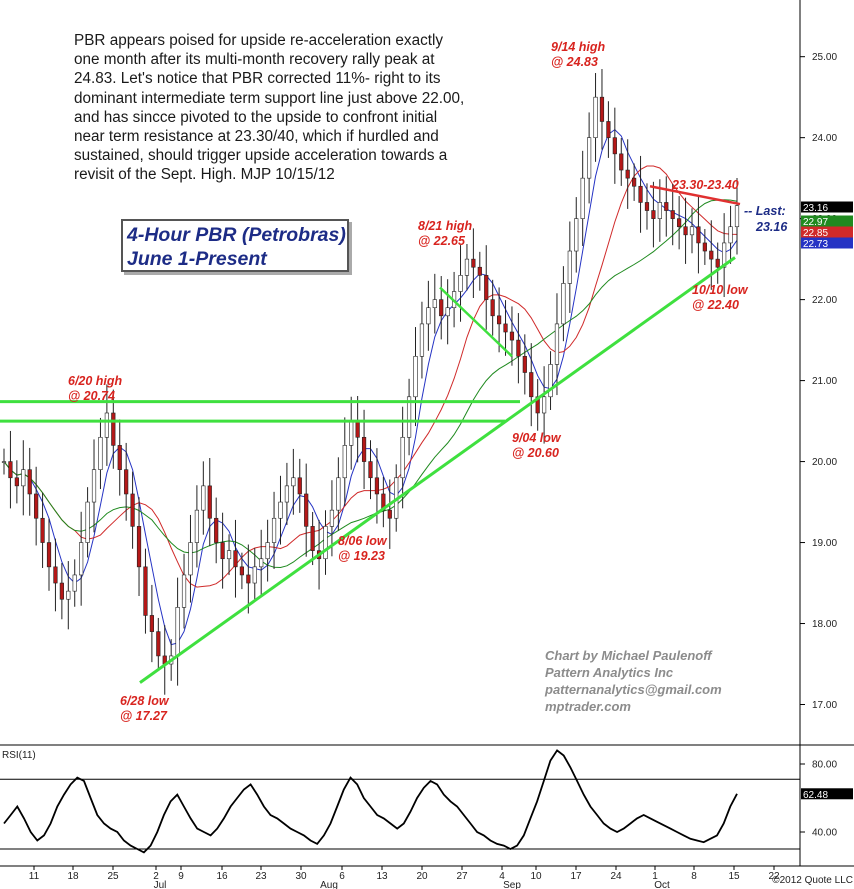  I want to click on resistance-line, so click(695, 195).